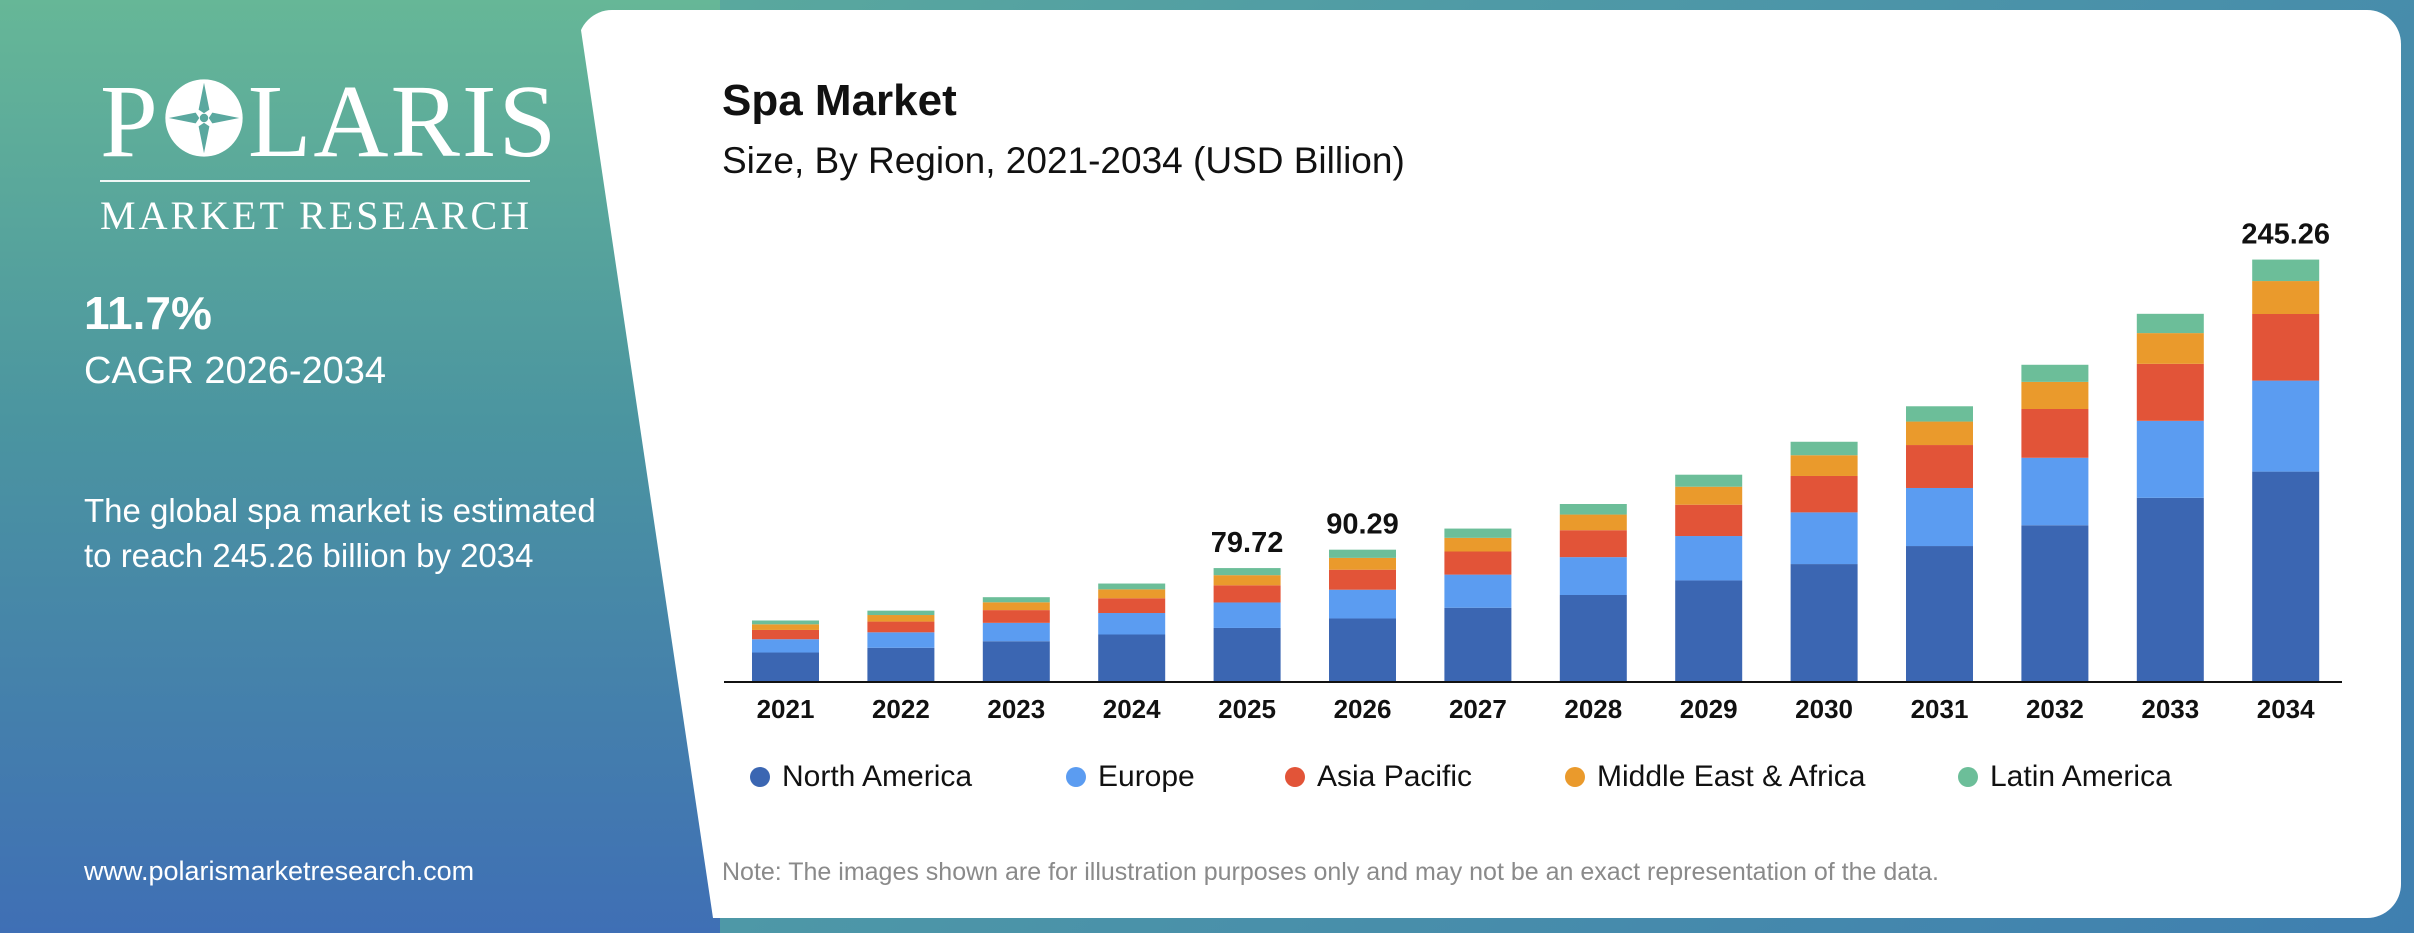 This screenshot has width=2414, height=933. I want to click on polaris-logo: P LARIS MARKET RESEARCH, so click(328, 155).